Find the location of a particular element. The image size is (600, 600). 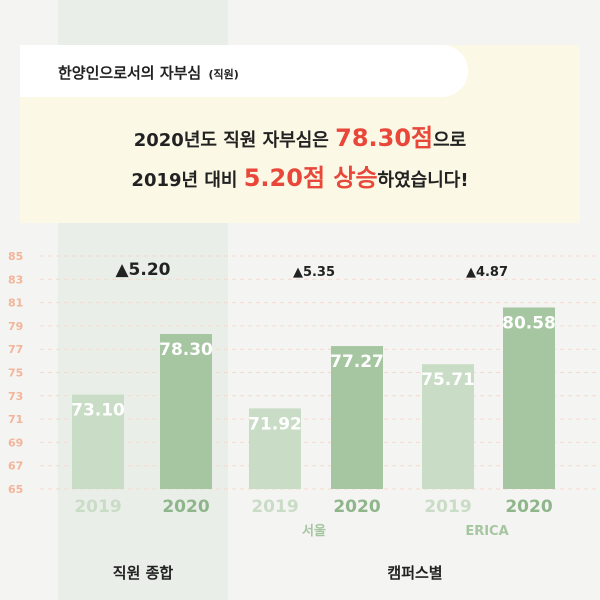

headline-1-post: 으로 is located at coordinates (450, 140).